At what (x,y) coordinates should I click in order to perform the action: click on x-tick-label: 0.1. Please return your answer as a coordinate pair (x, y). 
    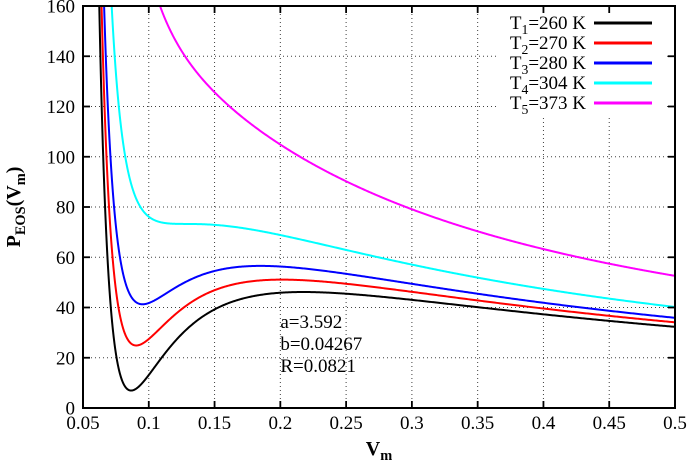
    Looking at the image, I should click on (149, 423).